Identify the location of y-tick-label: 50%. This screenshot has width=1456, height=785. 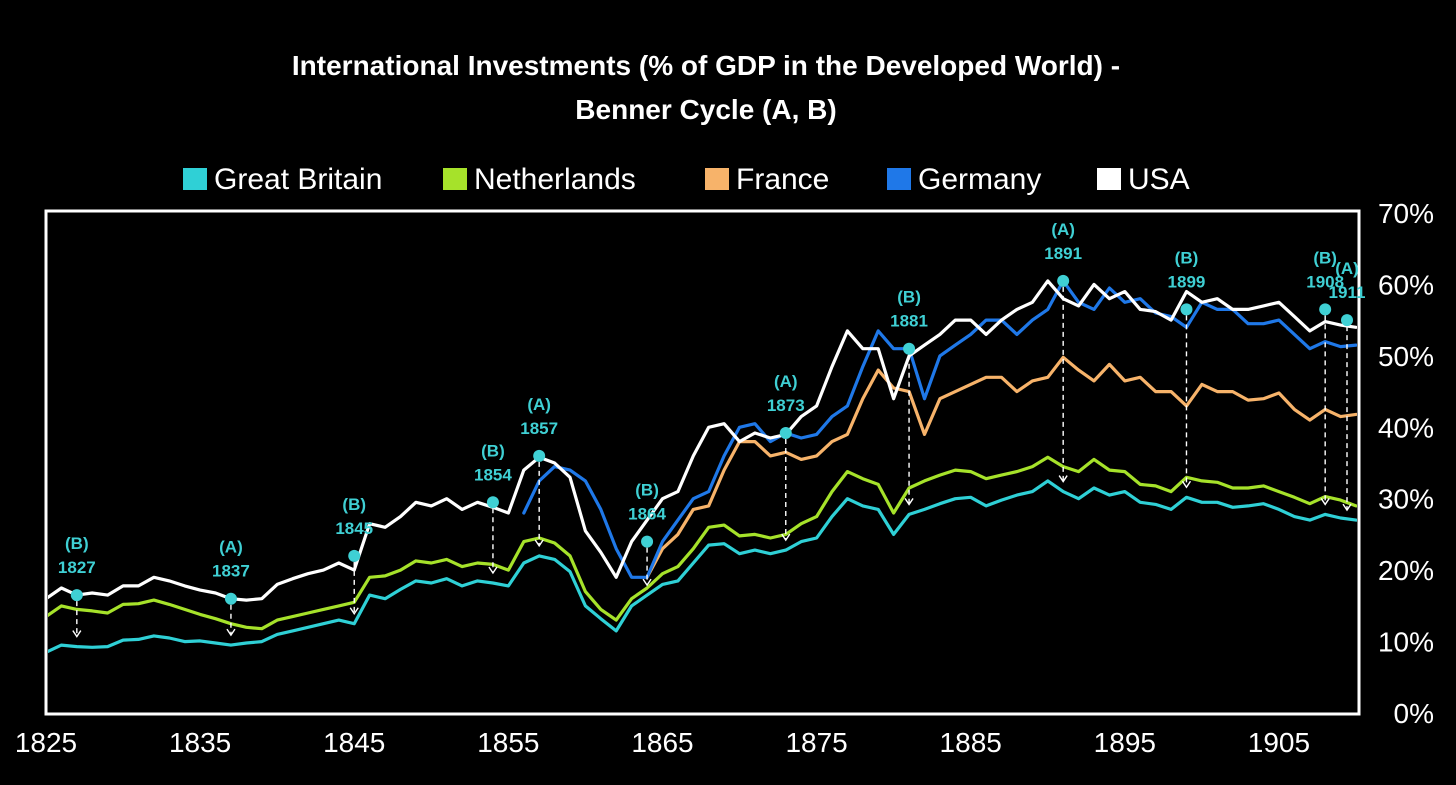
(1406, 356).